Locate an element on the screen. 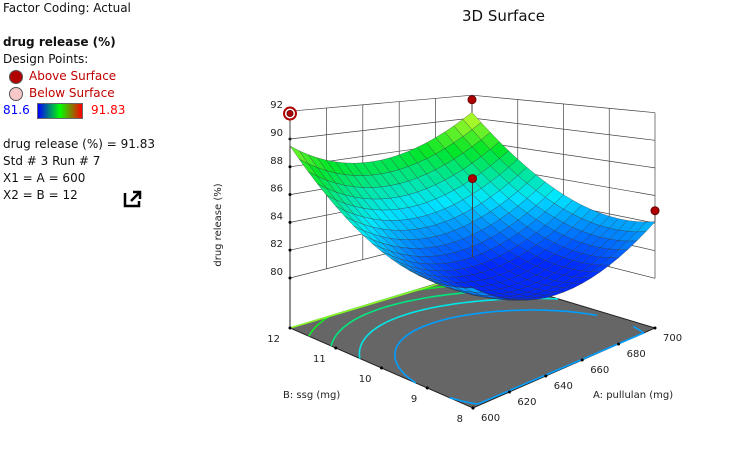  b-tick-label: 12 is located at coordinates (273, 339).